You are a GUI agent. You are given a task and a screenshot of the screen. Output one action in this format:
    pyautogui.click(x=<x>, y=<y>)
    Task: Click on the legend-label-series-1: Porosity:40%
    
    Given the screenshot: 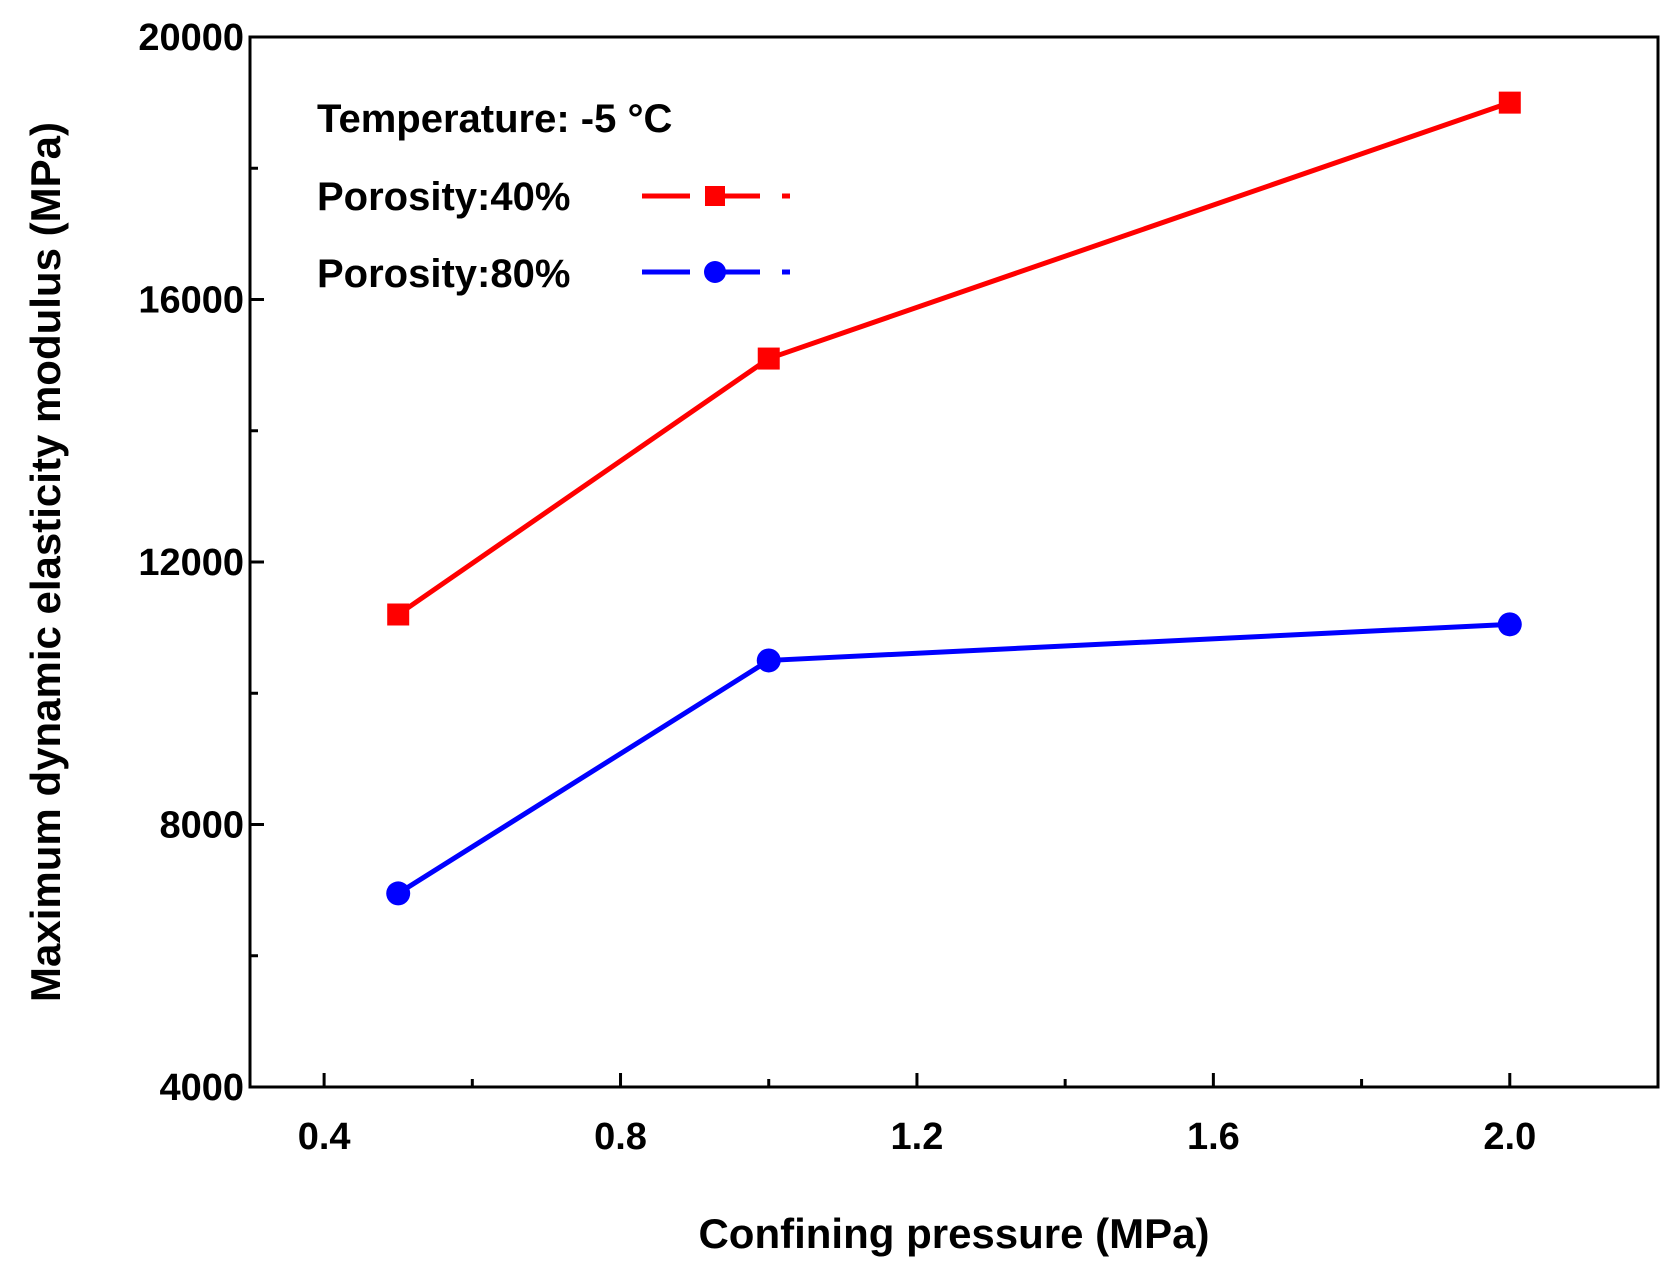 What is the action you would take?
    pyautogui.click(x=443, y=197)
    